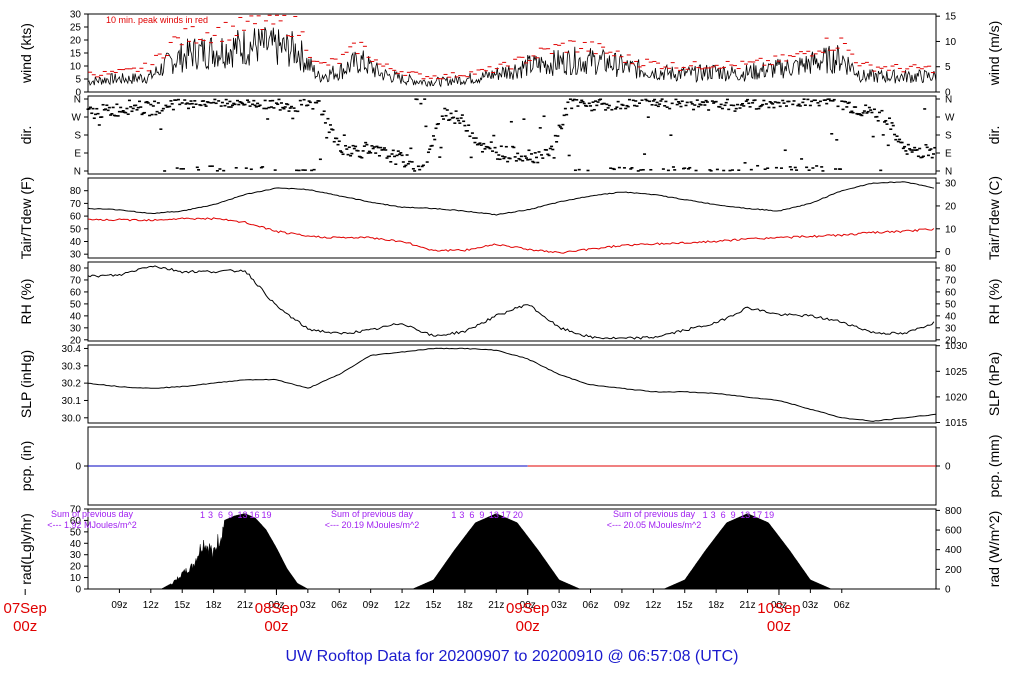 The image size is (1024, 700). I want to click on pressure-ytick-label-right: 1020, so click(956, 397).